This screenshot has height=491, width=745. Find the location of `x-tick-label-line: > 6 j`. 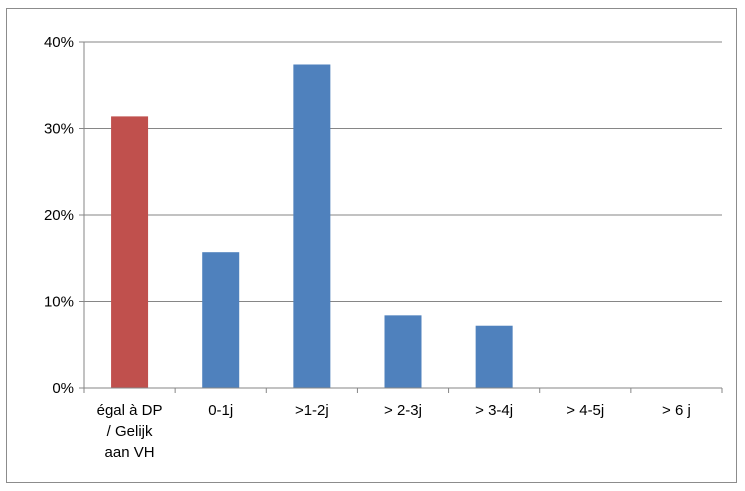

x-tick-label-line: > 6 j is located at coordinates (676, 410).